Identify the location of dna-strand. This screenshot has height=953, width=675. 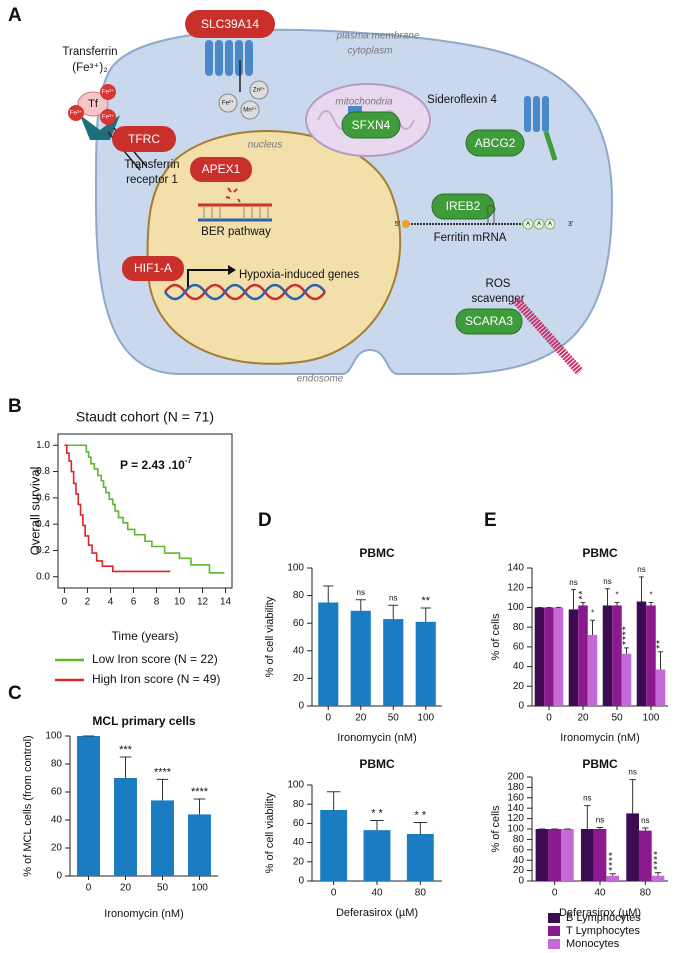
(245, 292).